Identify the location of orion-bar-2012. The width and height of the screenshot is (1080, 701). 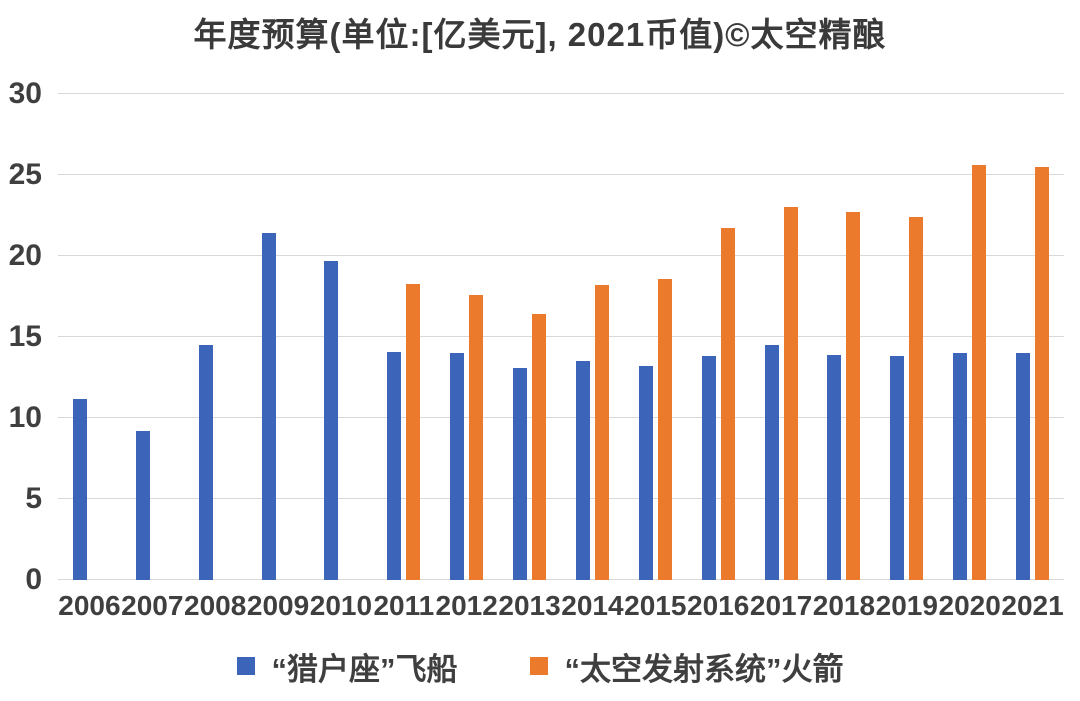
(457, 466).